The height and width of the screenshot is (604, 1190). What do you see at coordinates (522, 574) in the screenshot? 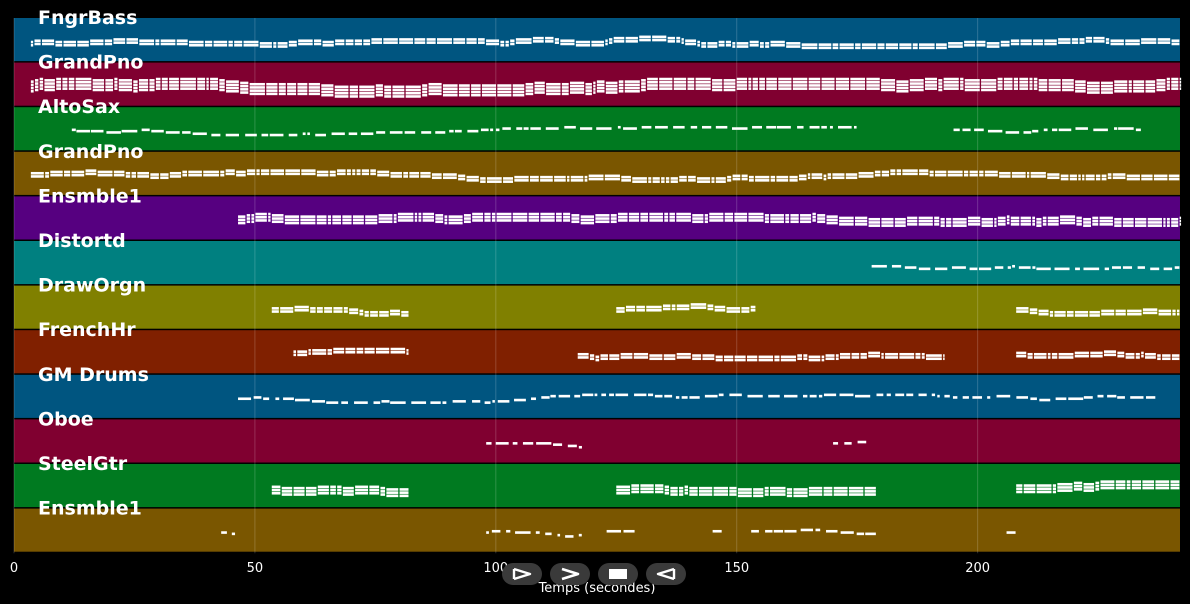
I see `play-button` at bounding box center [522, 574].